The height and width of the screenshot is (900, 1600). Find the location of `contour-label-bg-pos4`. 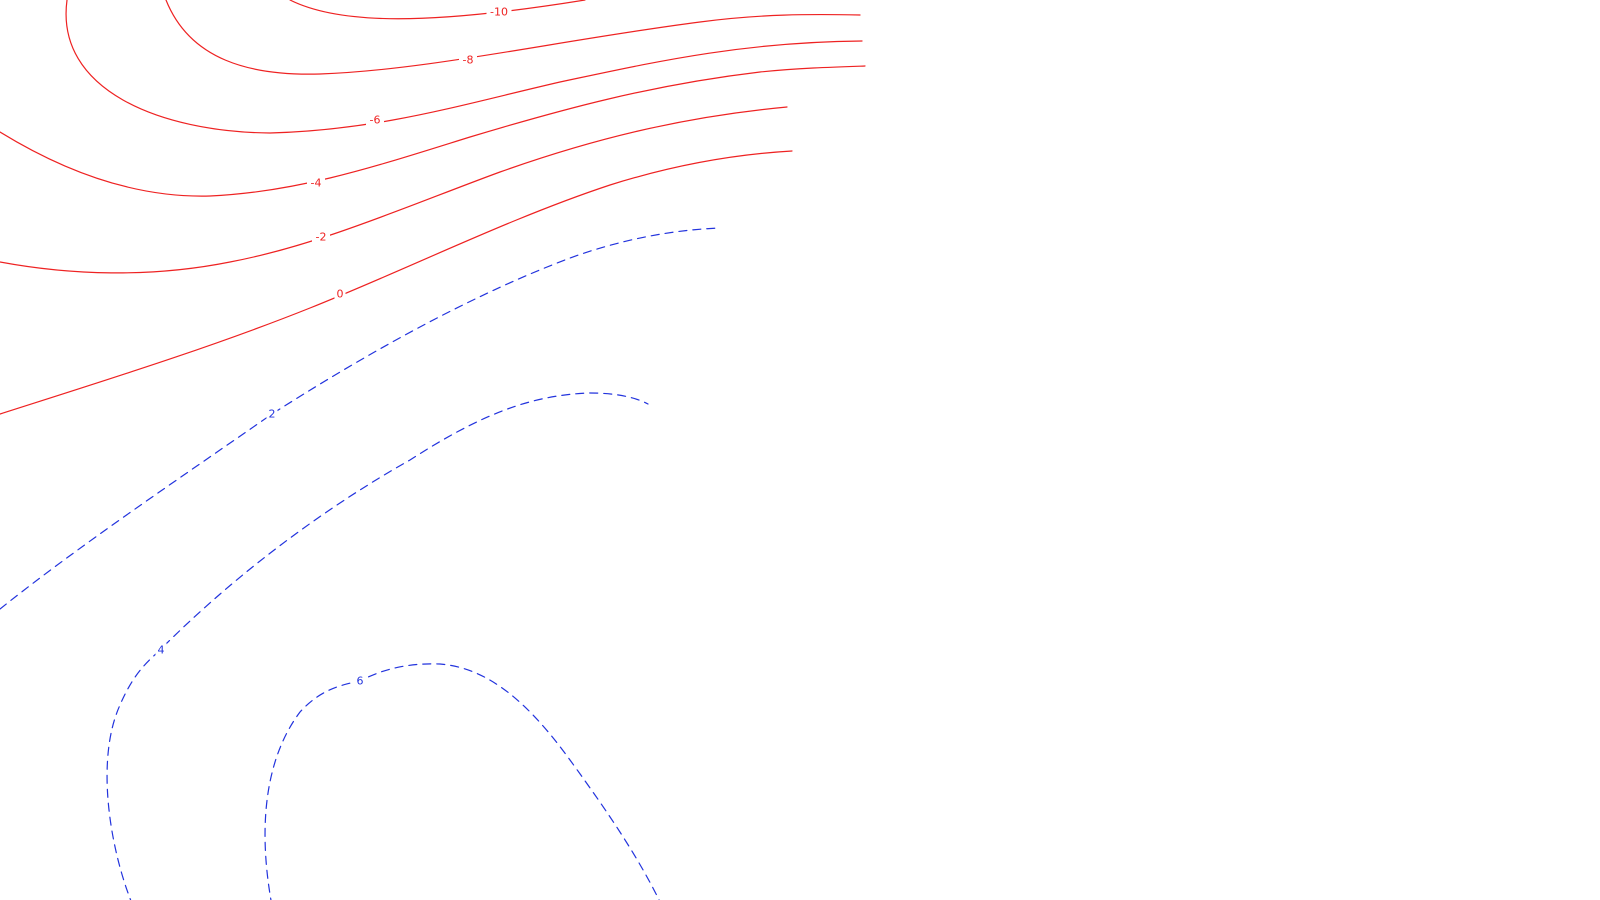

contour-label-bg-pos4 is located at coordinates (161, 650).